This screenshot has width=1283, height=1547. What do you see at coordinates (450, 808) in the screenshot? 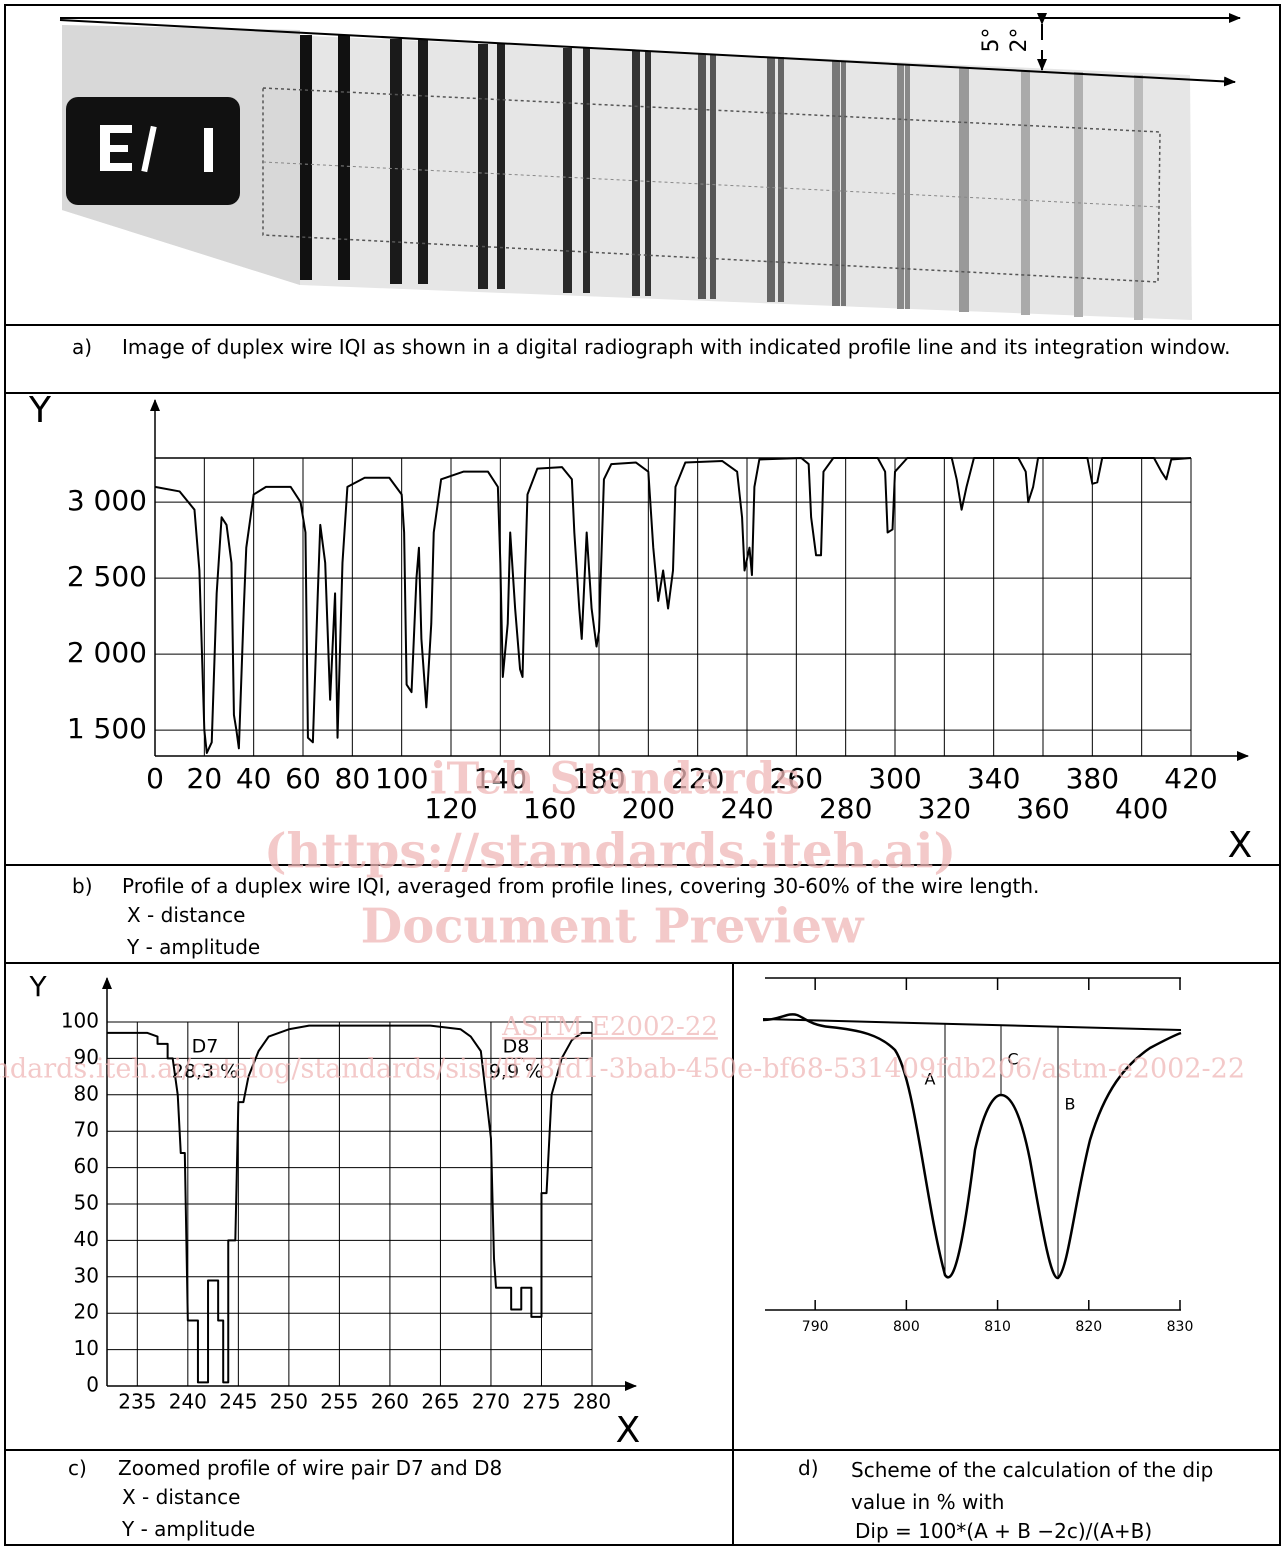
I see `x-tick-label: 120` at bounding box center [450, 808].